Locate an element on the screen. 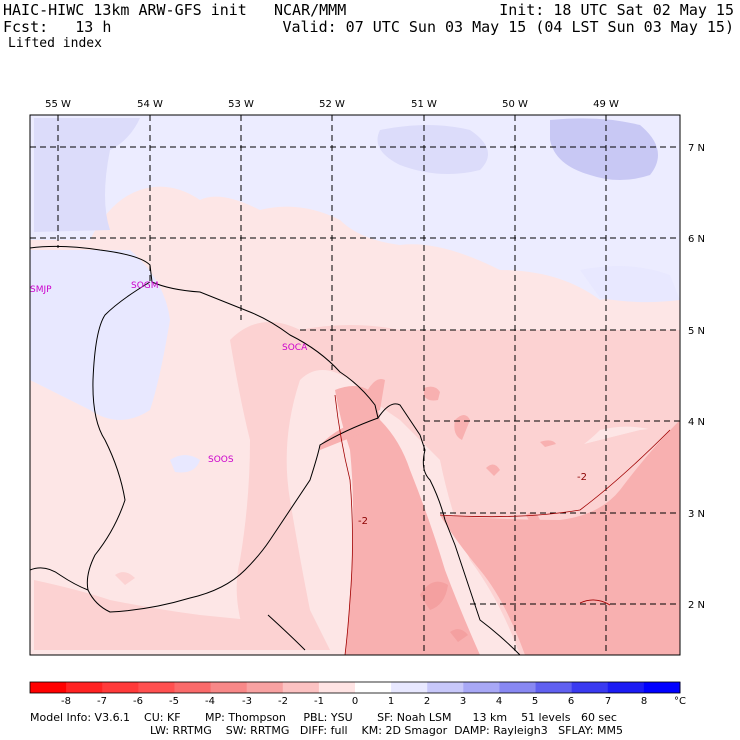 The width and height of the screenshot is (740, 740). latitude-axis: 7 N 6 N 5 N 4 N 3 N 2 N is located at coordinates (696, 377).